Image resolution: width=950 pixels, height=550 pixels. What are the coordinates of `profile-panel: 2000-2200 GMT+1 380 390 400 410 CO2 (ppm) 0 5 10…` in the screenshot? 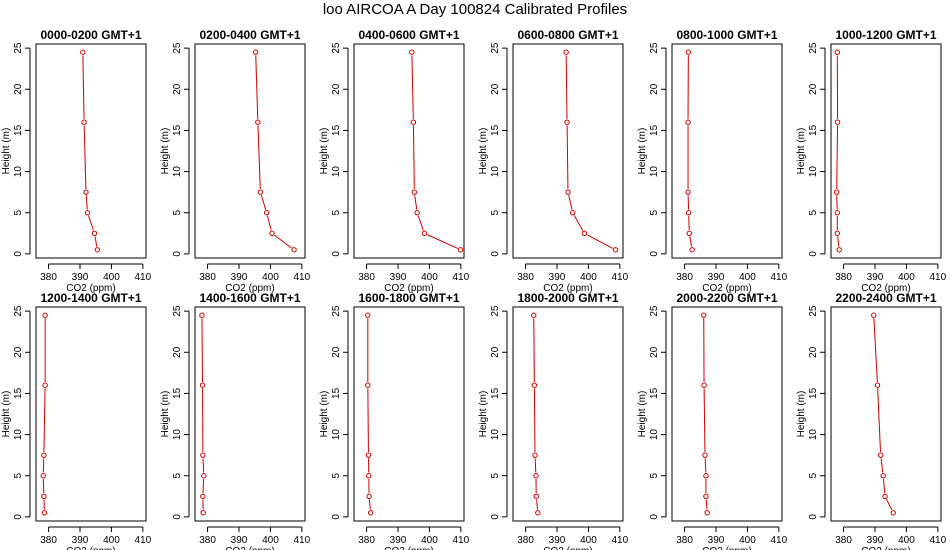 It's located at (712, 420).